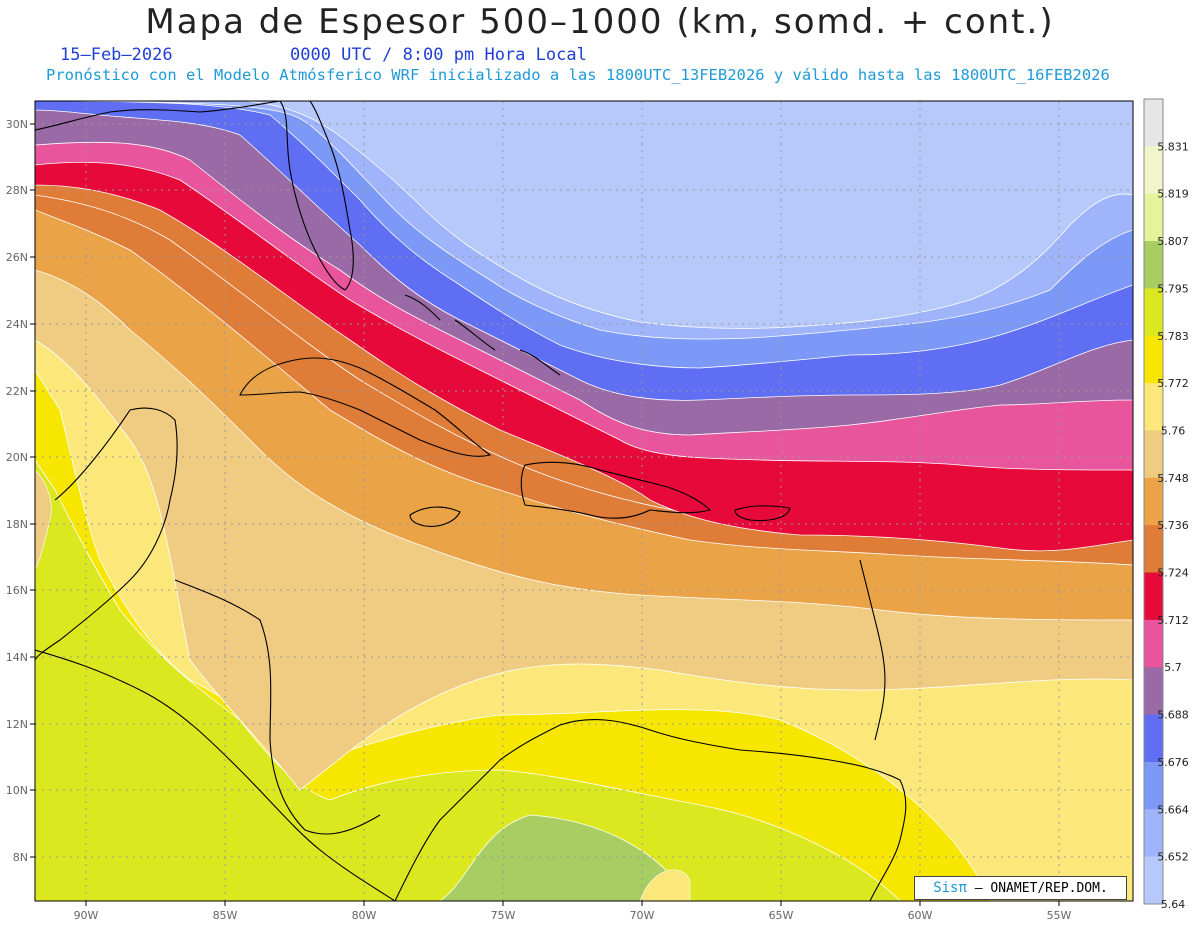 The height and width of the screenshot is (927, 1200). Describe the element at coordinates (435, 516) in the screenshot. I see `coast-jamaica` at that location.